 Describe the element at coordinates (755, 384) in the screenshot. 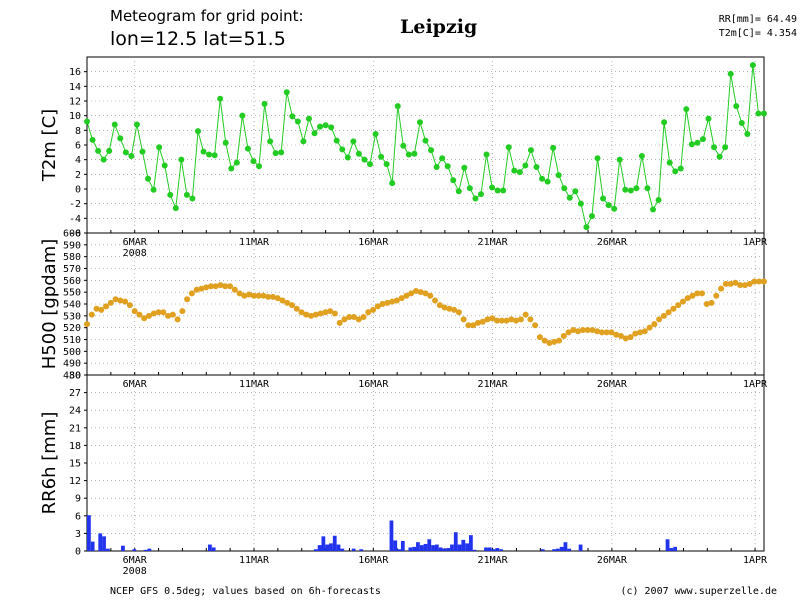

I see `x-tick-label: 1APR` at that location.